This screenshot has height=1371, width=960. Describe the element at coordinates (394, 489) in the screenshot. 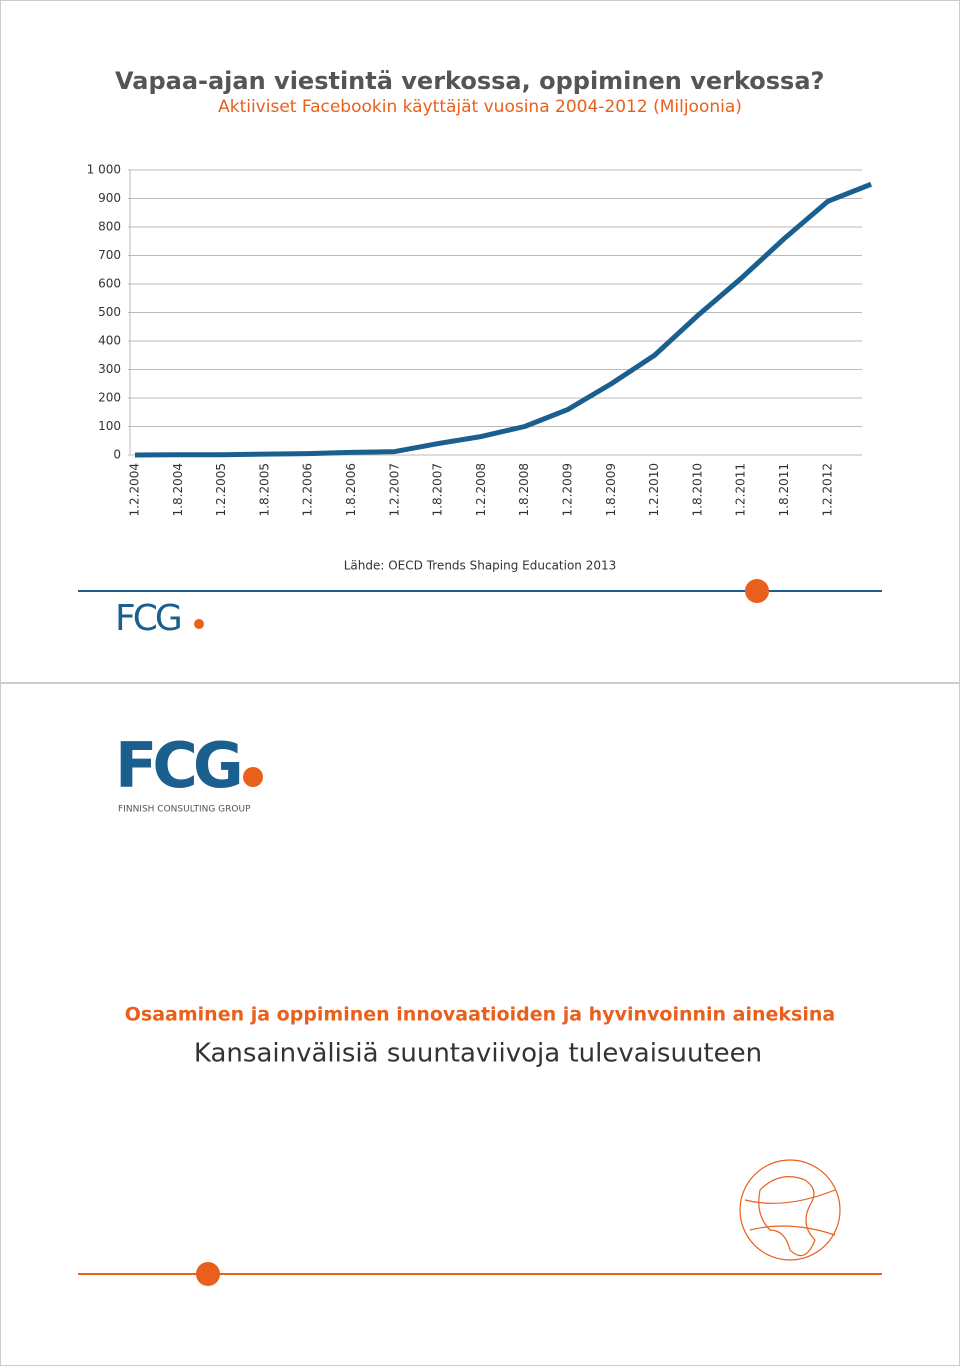

I see `x-tick-label: 1.2.2007` at that location.